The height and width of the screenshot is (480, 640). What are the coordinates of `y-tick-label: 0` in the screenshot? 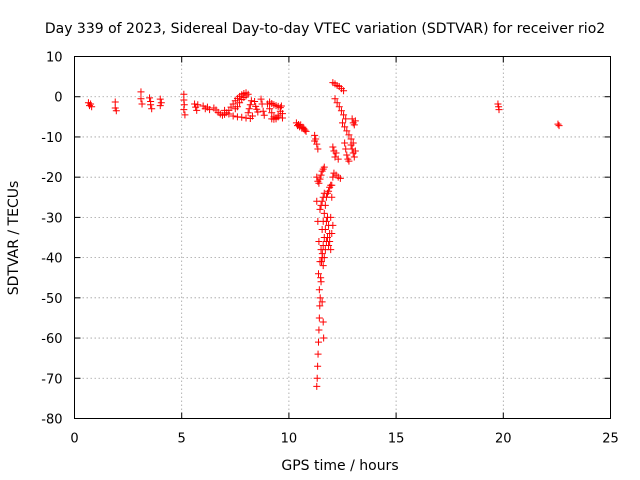 It's located at (58, 98).